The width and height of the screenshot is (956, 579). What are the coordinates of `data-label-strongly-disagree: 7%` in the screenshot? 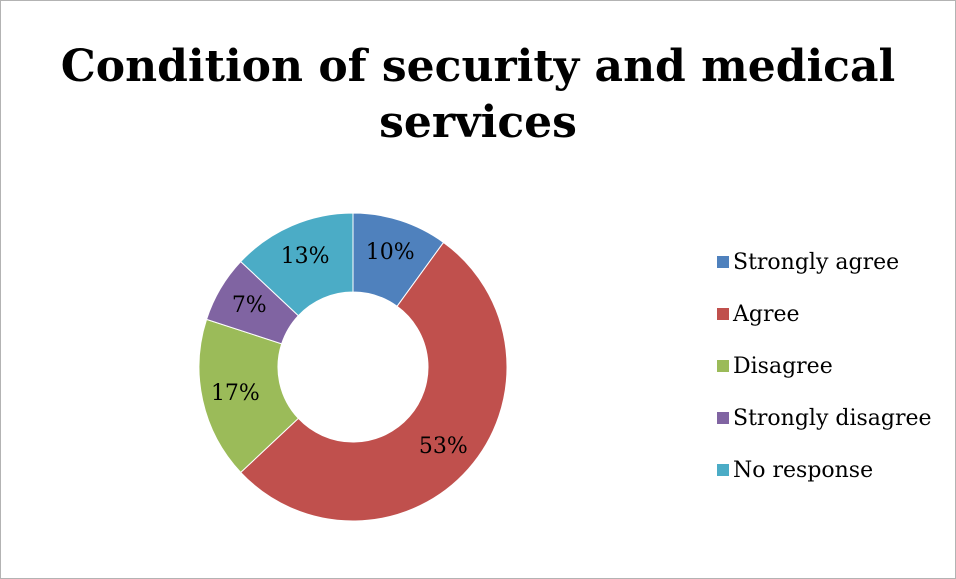 It's located at (249, 305).